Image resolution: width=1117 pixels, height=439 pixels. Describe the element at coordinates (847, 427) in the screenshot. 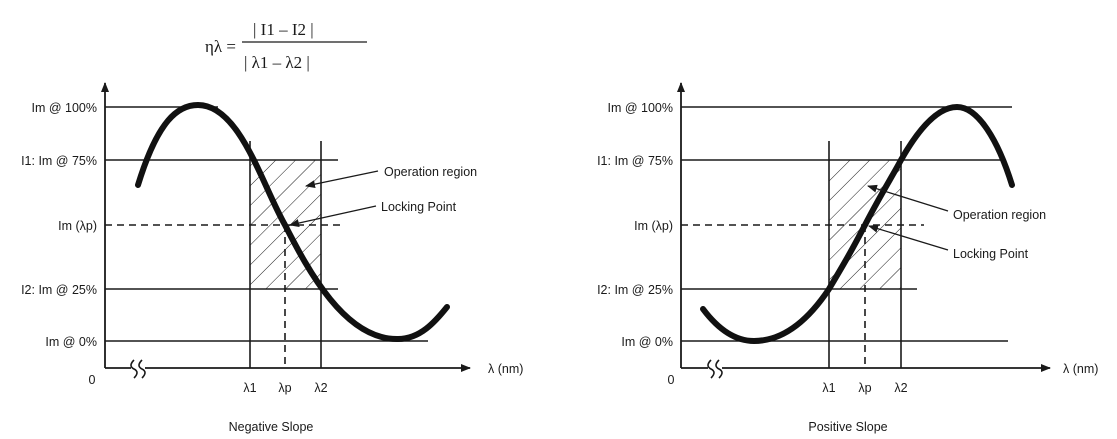

I see `panel-caption: Positive Slope` at that location.